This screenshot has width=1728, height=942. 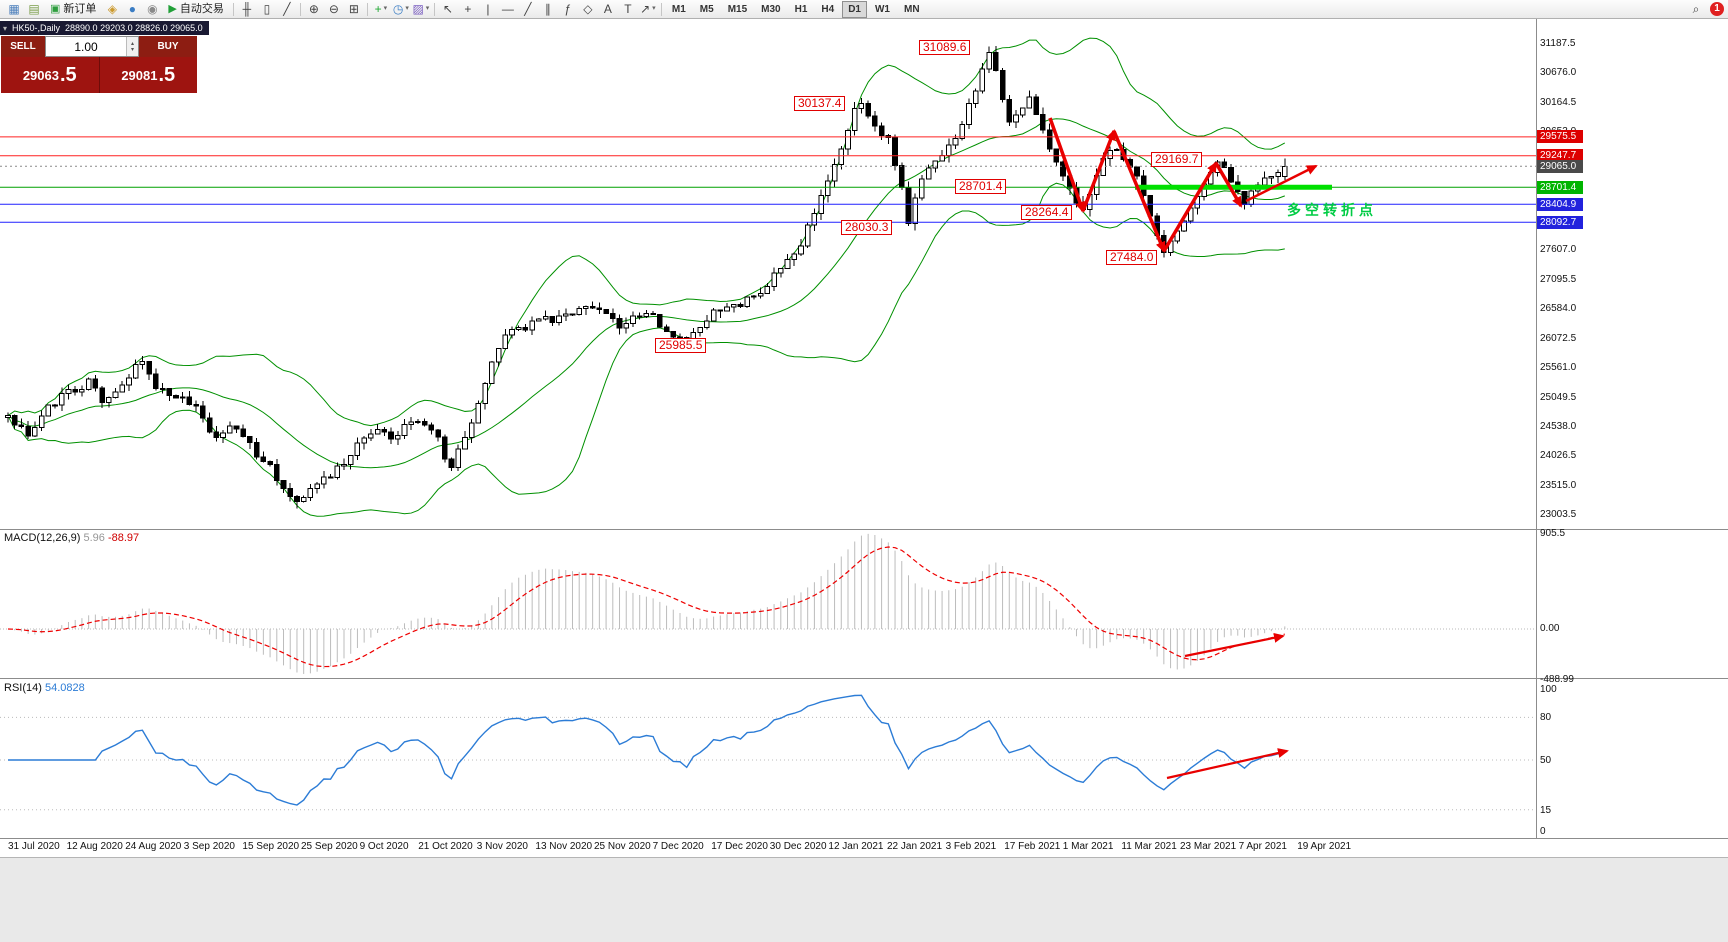 What do you see at coordinates (801, 9) in the screenshot?
I see `timeframe-h1: H1` at bounding box center [801, 9].